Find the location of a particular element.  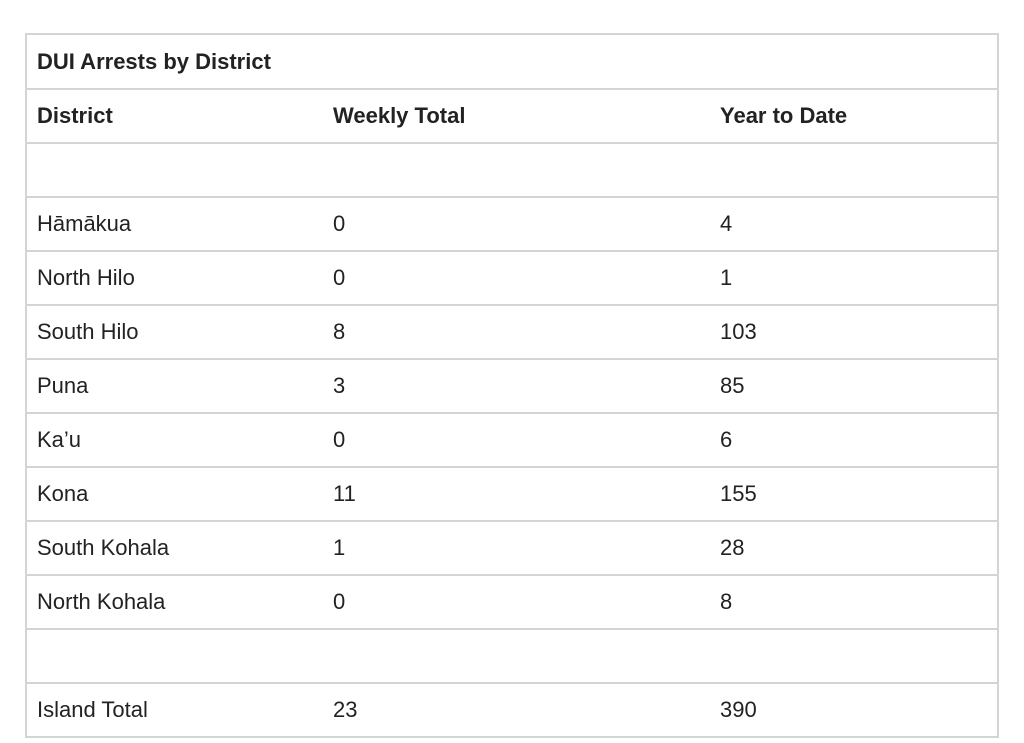

district-cell: Puna is located at coordinates (63, 385).